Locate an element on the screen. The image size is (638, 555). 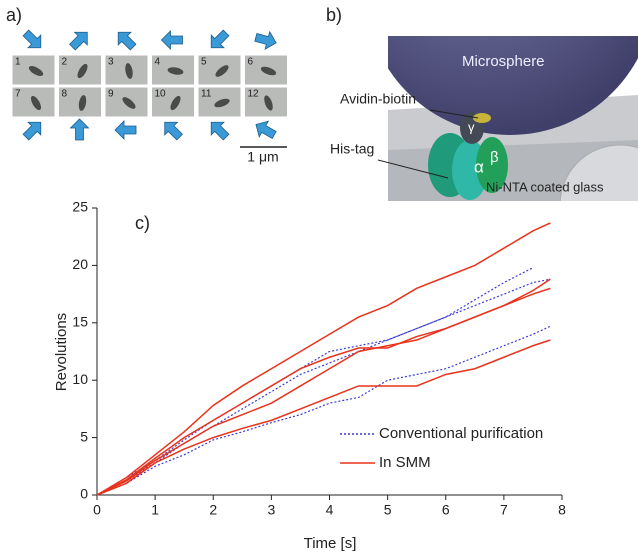
tile-number: 10 is located at coordinates (161, 94).